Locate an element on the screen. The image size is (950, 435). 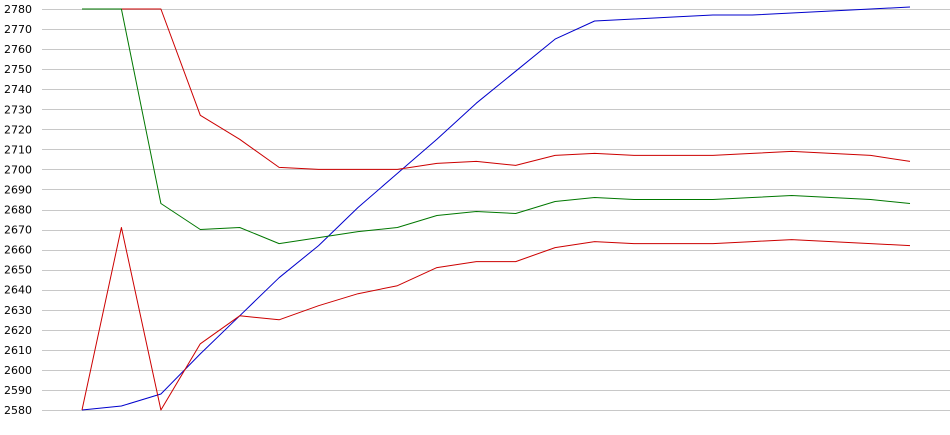
y-tick-label-2760: 2760 is located at coordinates (18, 49).